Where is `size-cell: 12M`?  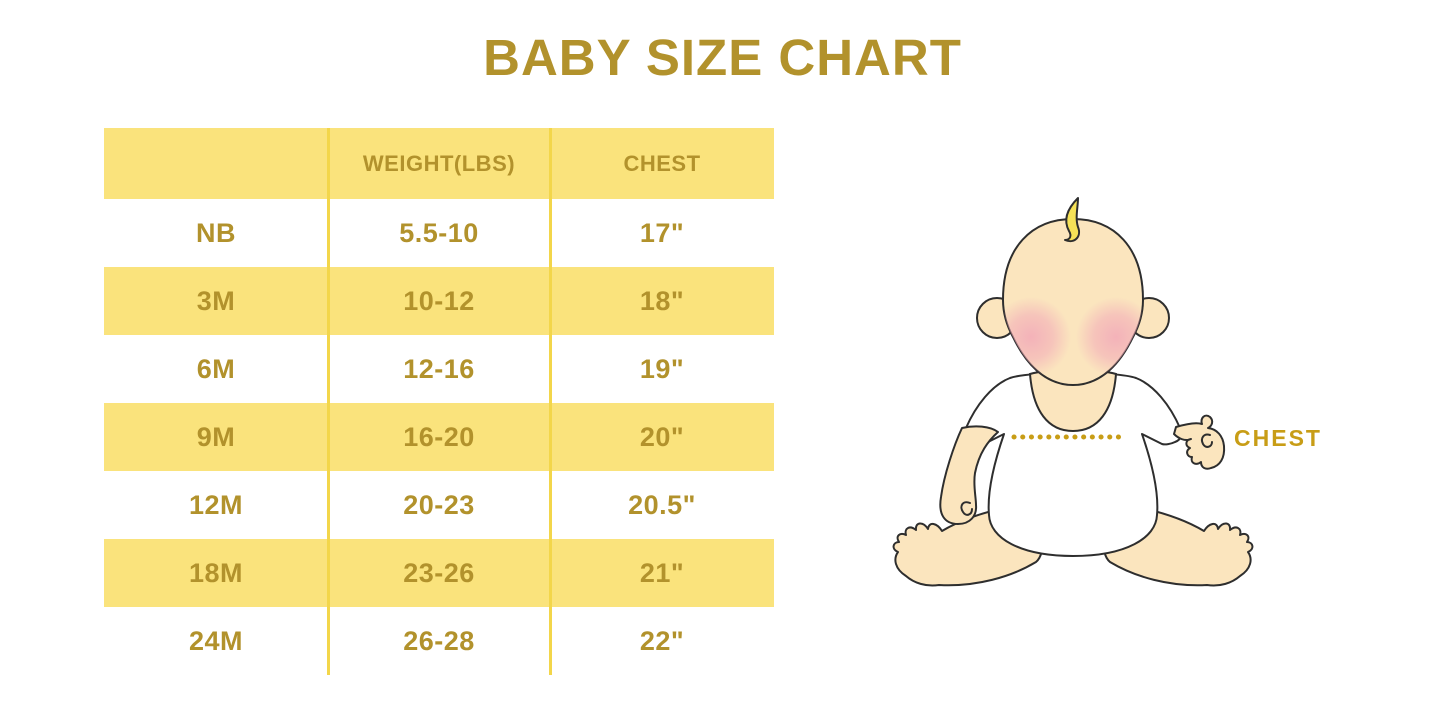
size-cell: 12M is located at coordinates (216, 504).